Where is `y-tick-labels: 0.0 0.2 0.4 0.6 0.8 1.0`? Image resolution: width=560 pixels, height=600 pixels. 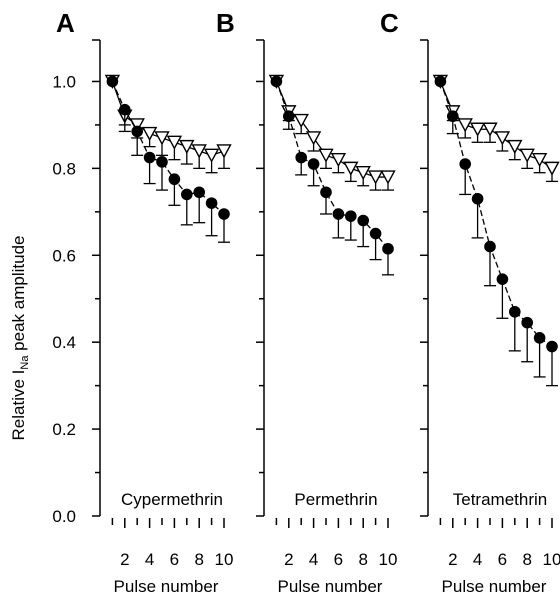
y-tick-labels: 0.0 0.2 0.4 0.6 0.8 1.0 is located at coordinates (64, 299).